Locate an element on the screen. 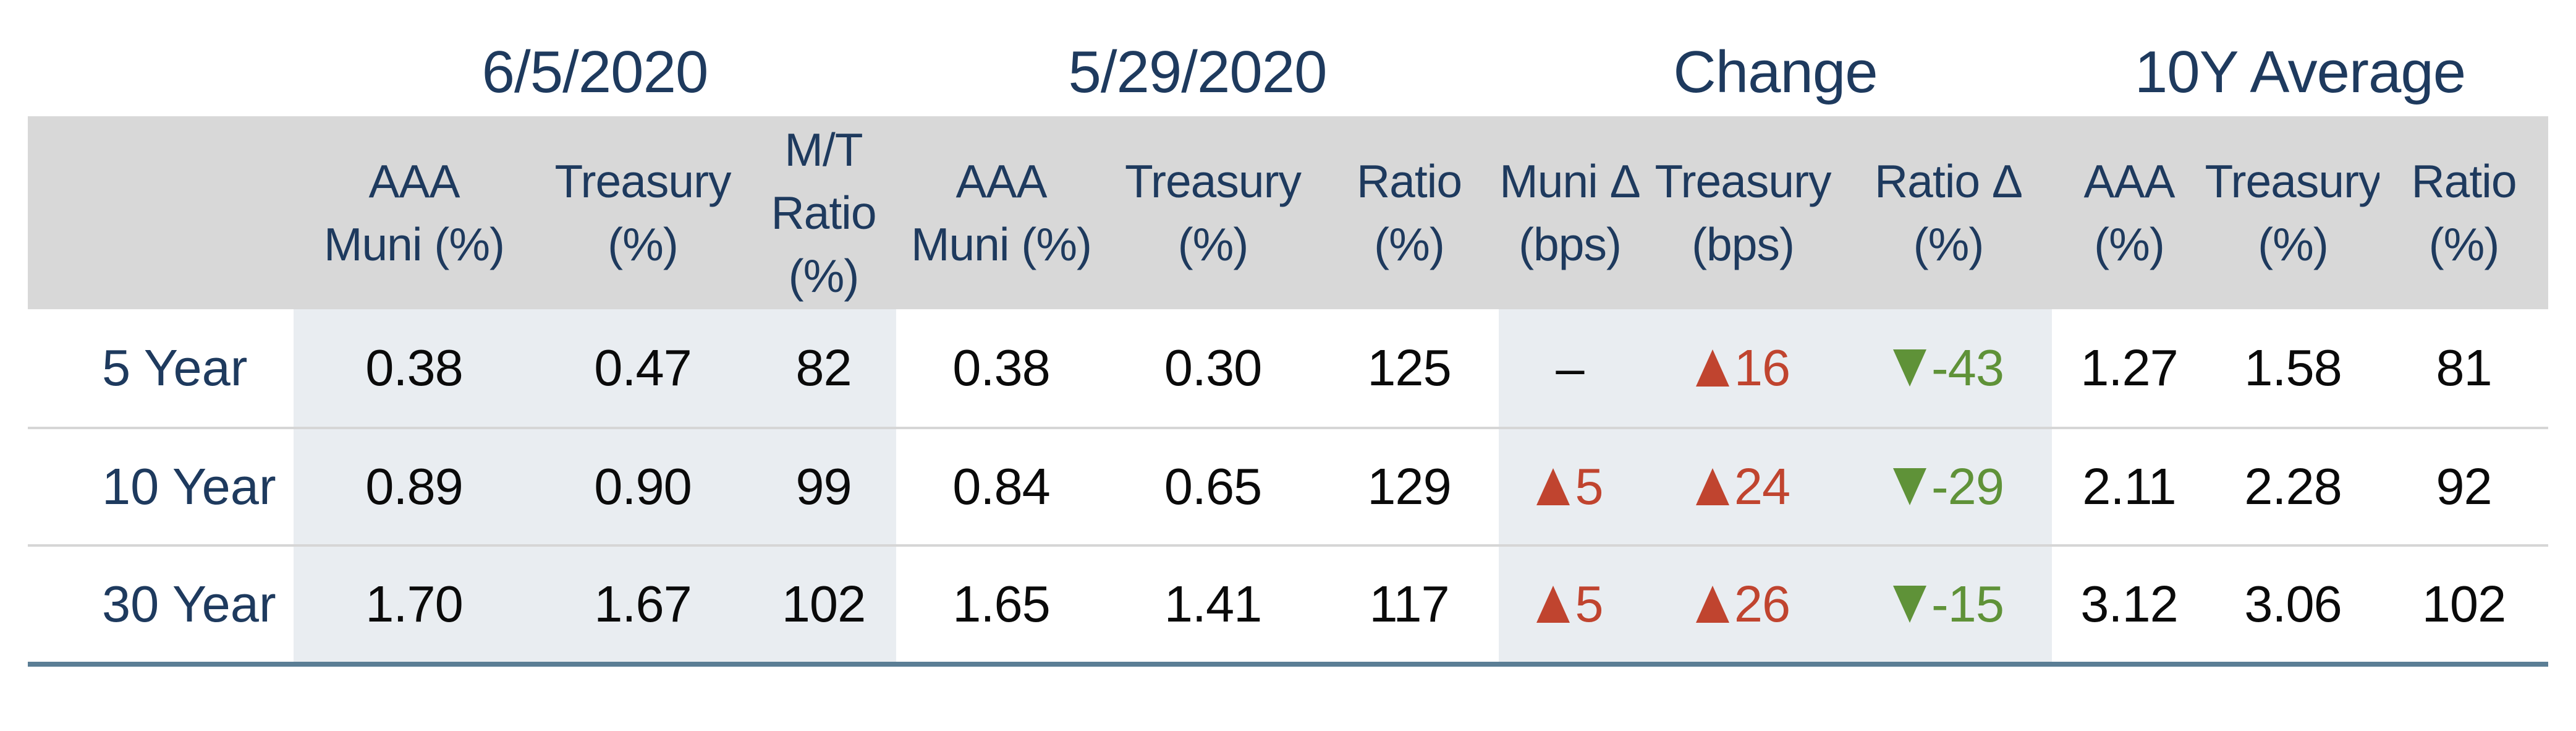 This screenshot has height=731, width=2576. cell-10y-treasury-1: 0.90 is located at coordinates (643, 485).